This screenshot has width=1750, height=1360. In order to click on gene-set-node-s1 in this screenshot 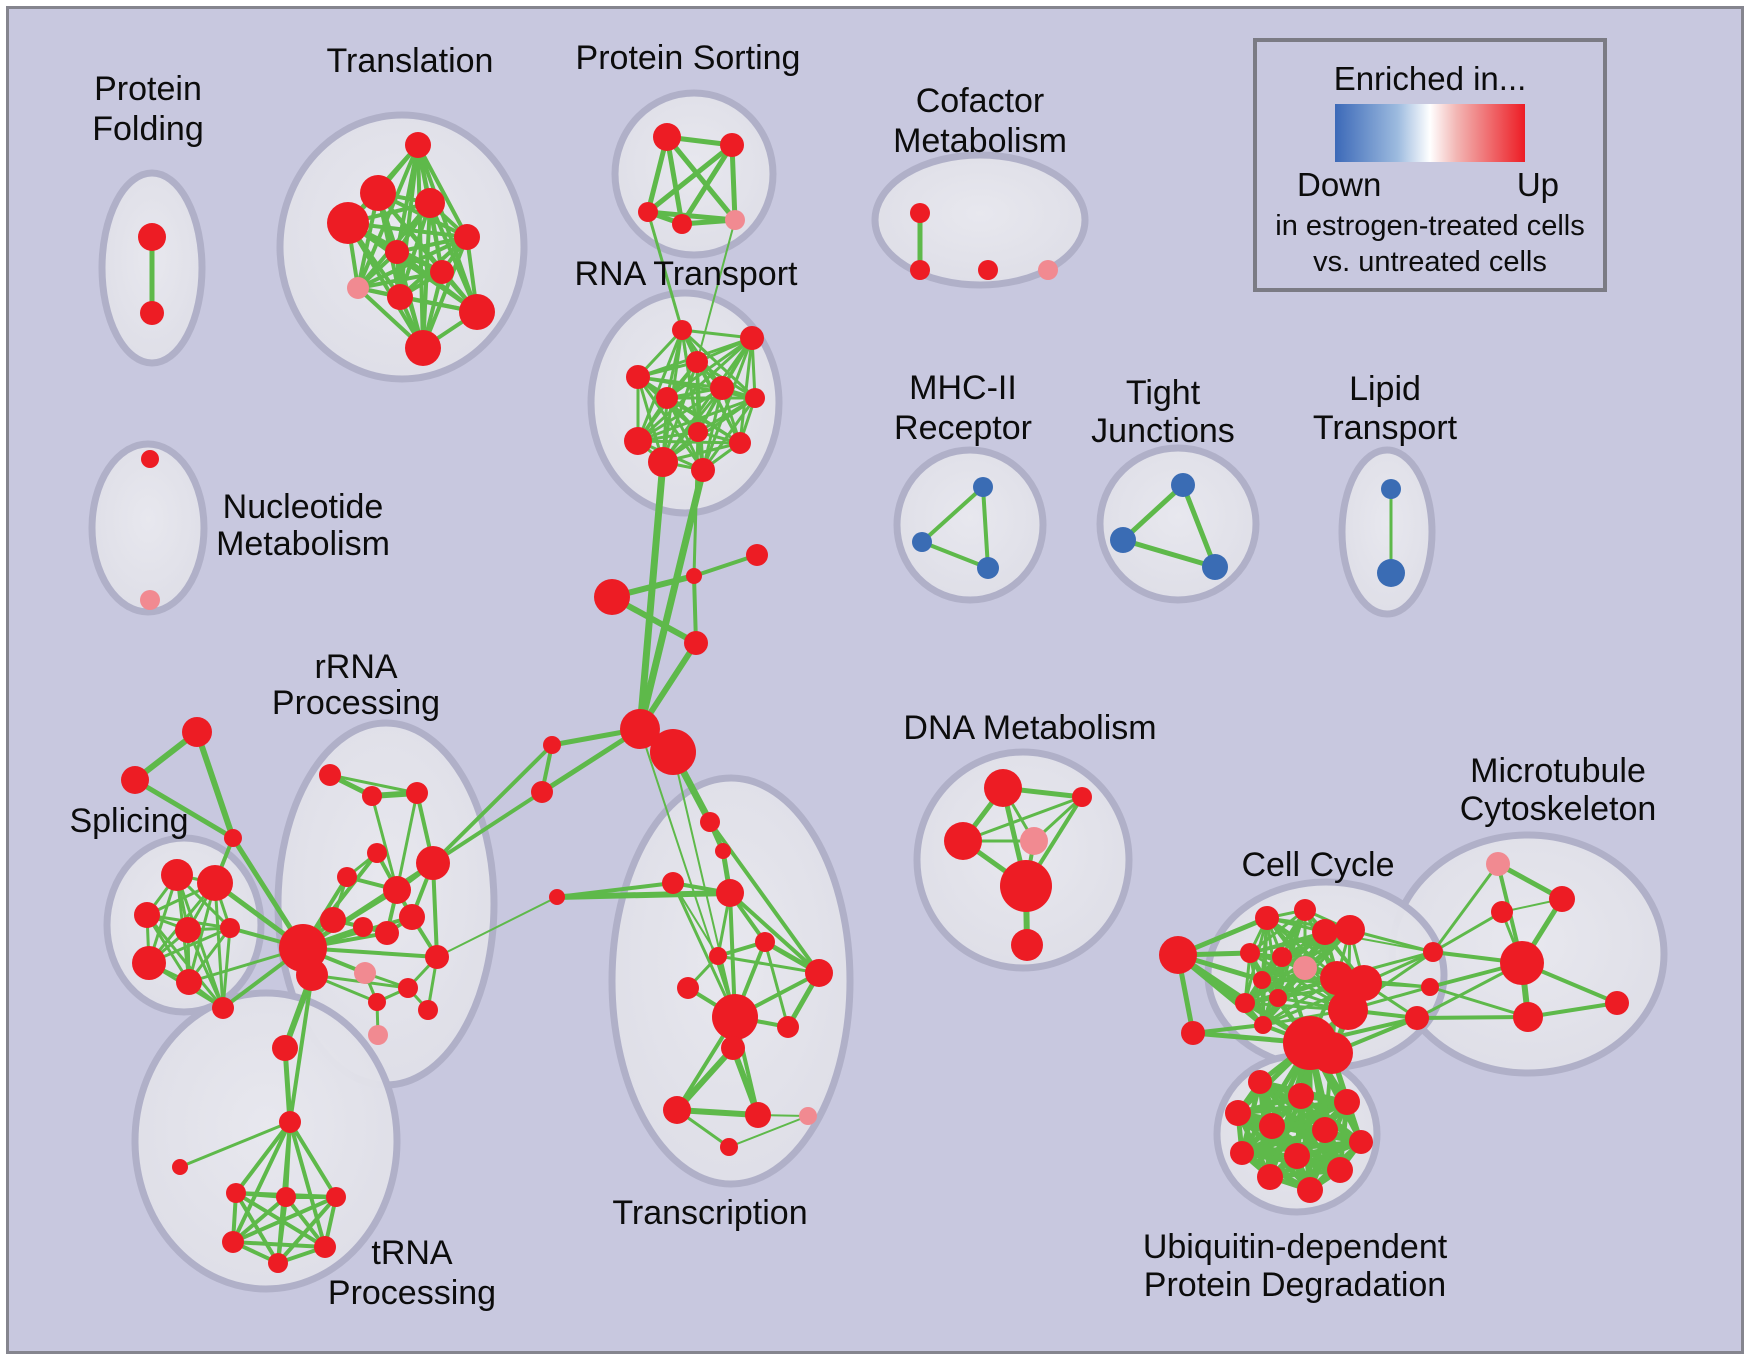, I will do `click(177, 875)`.